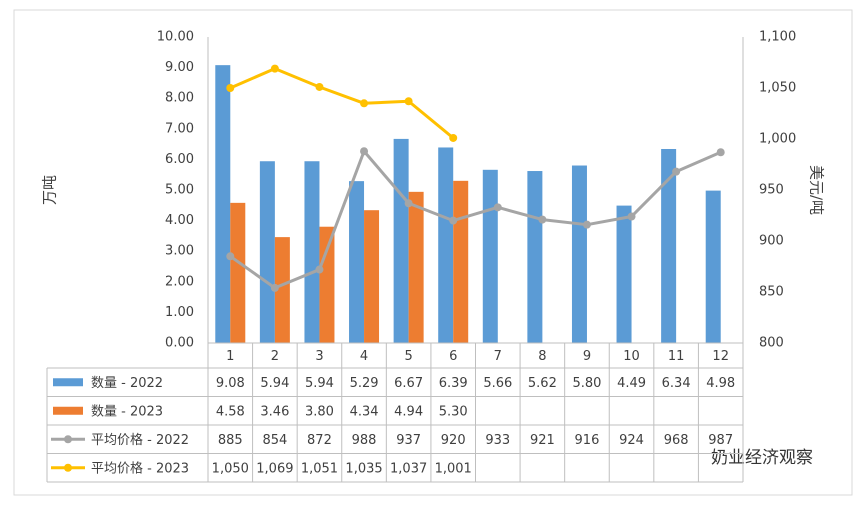  Describe the element at coordinates (631, 383) in the screenshot. I see `table-cell: 4.49` at that location.